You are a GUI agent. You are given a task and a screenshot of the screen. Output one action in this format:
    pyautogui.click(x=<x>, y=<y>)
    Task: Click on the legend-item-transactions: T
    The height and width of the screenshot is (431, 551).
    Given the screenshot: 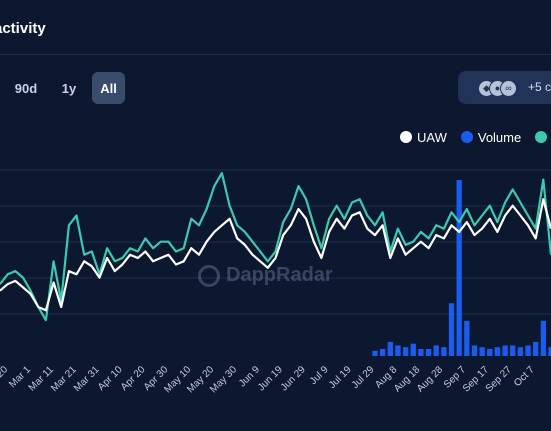 What is the action you would take?
    pyautogui.click(x=543, y=137)
    